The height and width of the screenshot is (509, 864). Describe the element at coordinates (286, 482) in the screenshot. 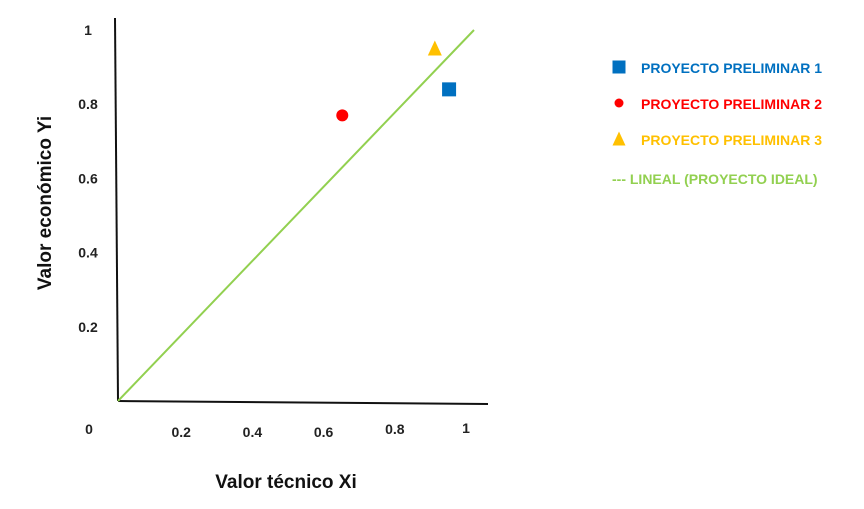

I see `x-axis-title: Valor técnico Xi` at that location.